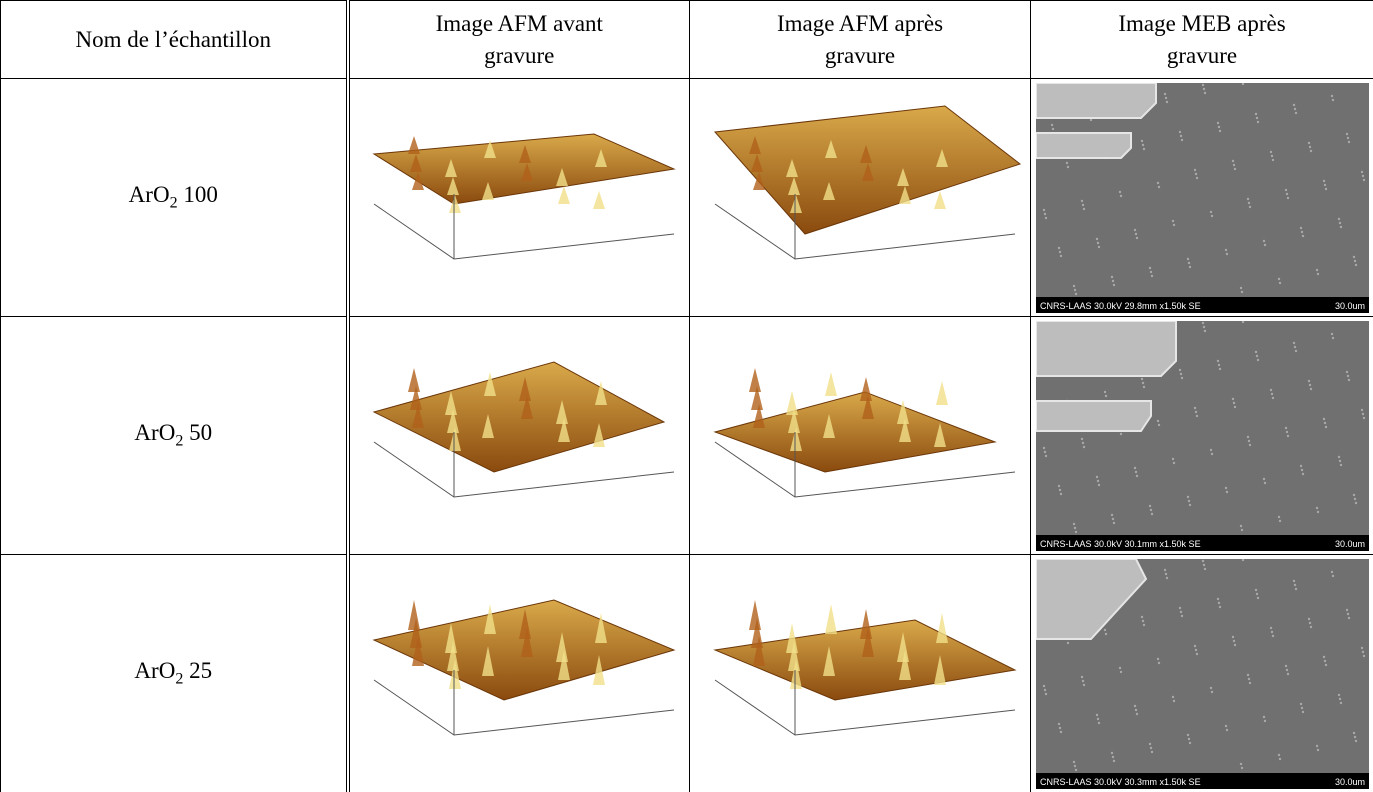  Describe the element at coordinates (175, 197) in the screenshot. I see `sample-name-cell: ArO2 100` at that location.